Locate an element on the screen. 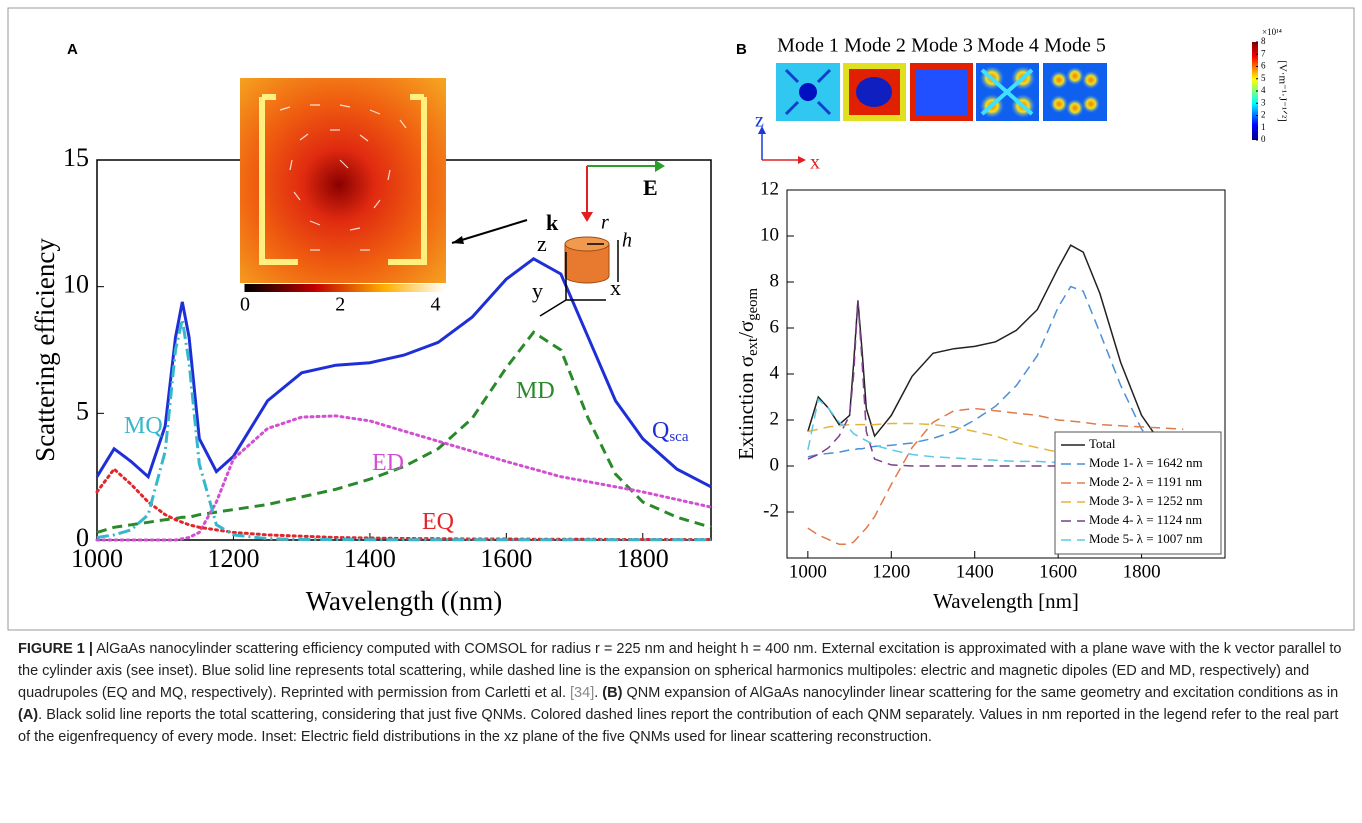  series-label-text: MQ is located at coordinates (143, 426).